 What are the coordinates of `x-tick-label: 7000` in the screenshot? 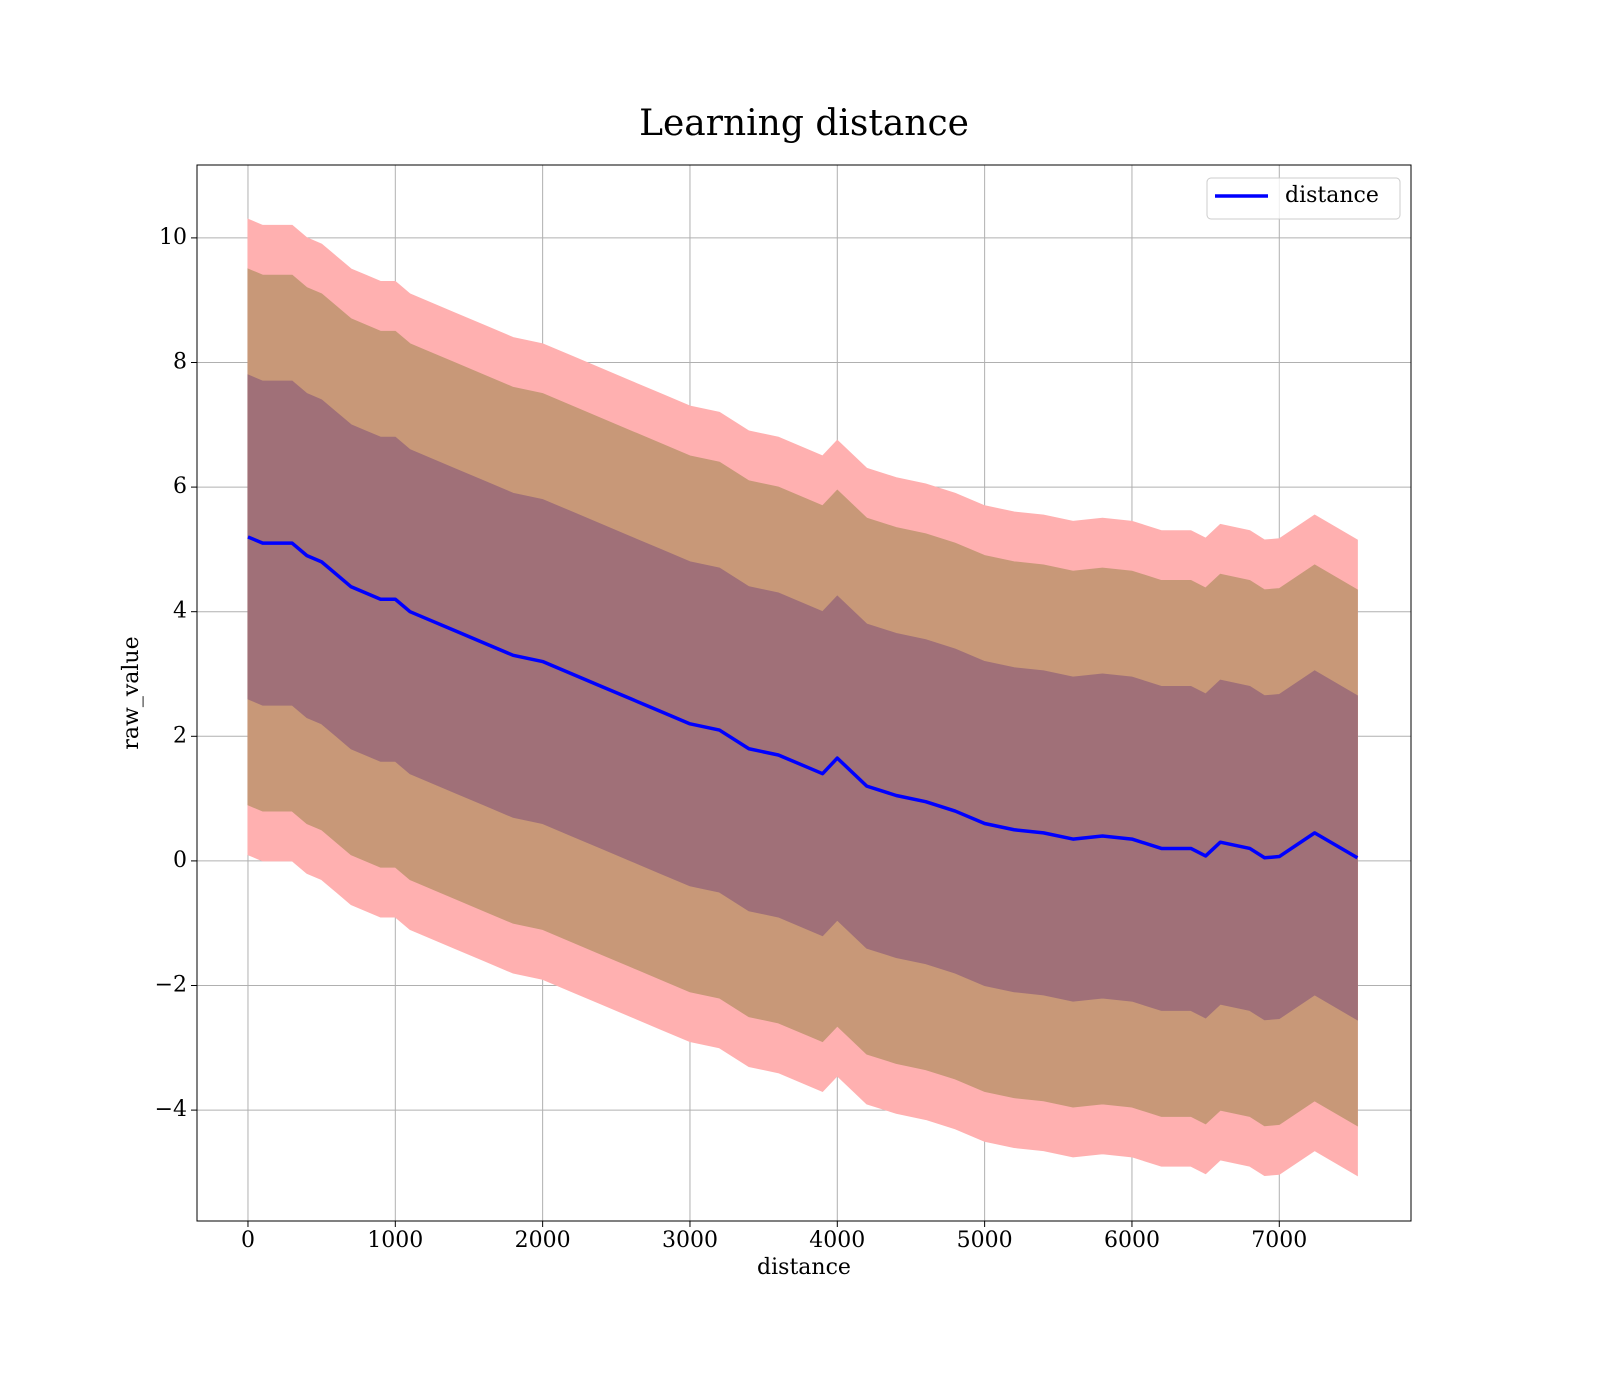 It's located at (1279, 1240).